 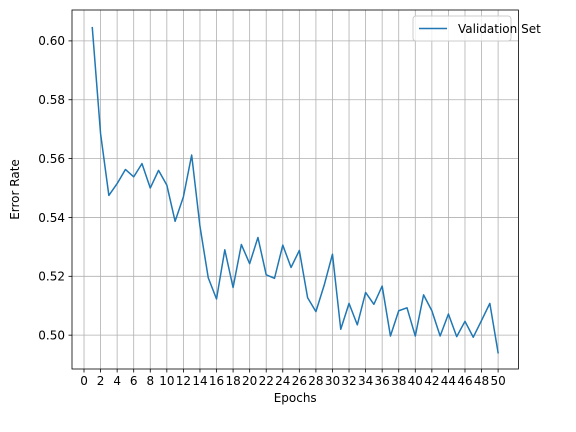 What do you see at coordinates (117, 381) in the screenshot?
I see `x-tick-label: 4` at bounding box center [117, 381].